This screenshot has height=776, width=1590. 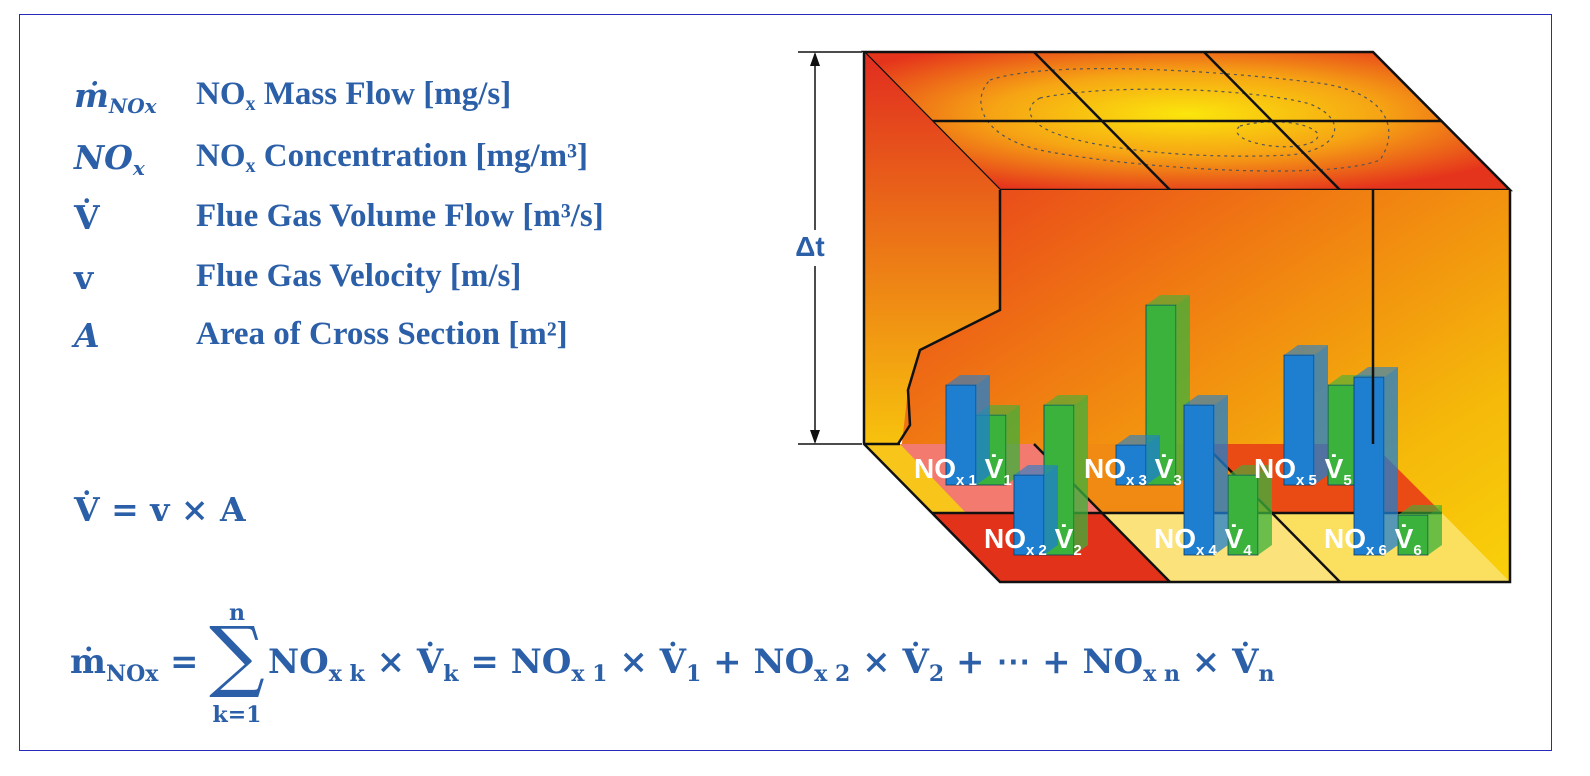 What do you see at coordinates (1187, 121) in the screenshot?
I see `top-grid` at bounding box center [1187, 121].